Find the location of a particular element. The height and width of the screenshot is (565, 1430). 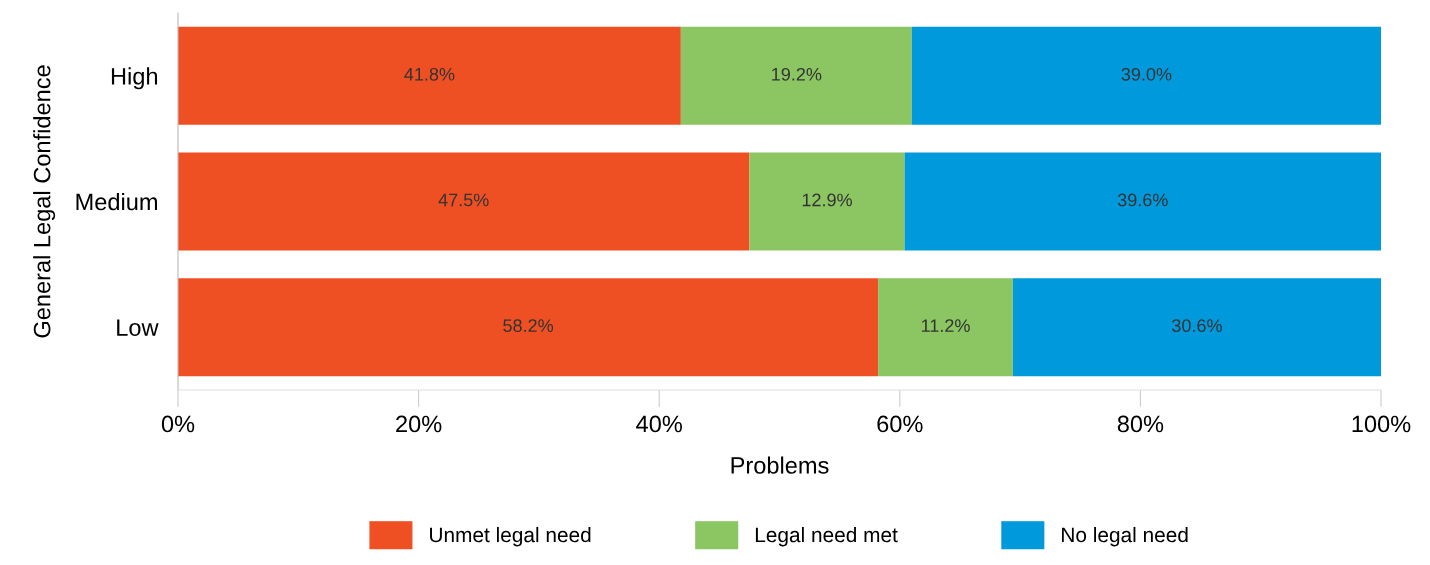

data-label: 58.2% is located at coordinates (528, 326).